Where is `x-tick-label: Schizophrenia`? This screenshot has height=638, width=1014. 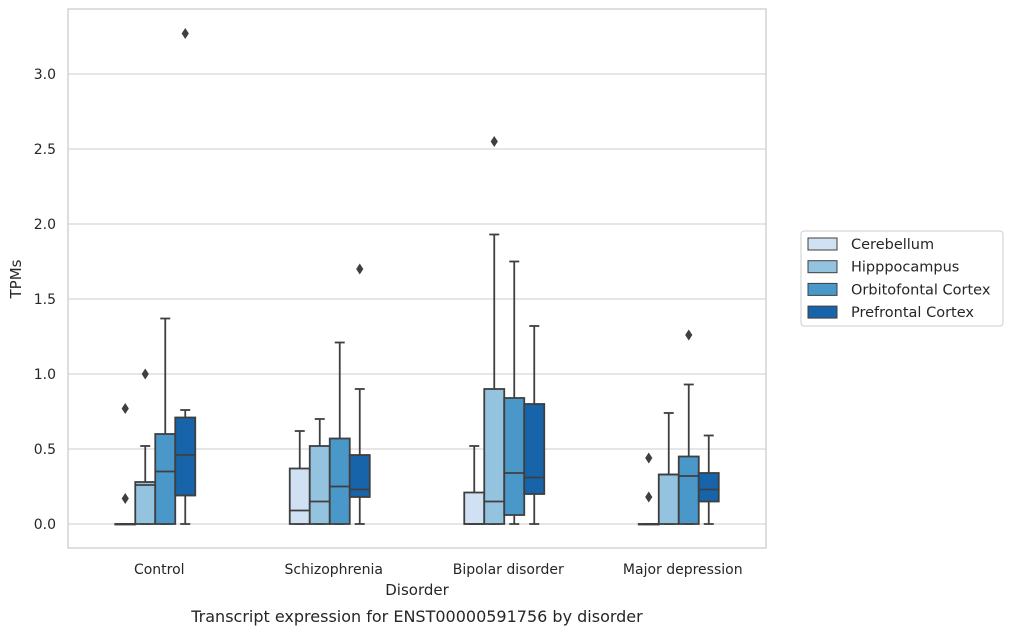 x-tick-label: Schizophrenia is located at coordinates (334, 570).